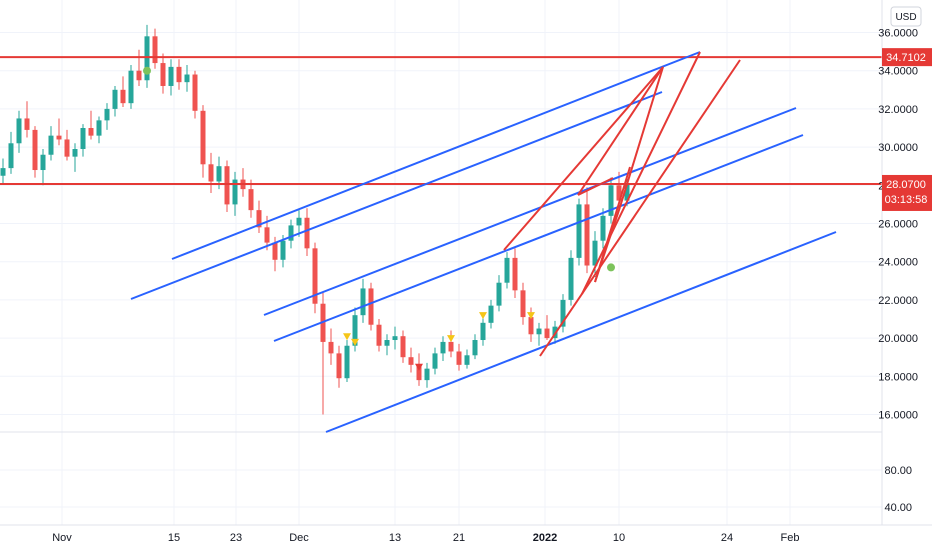 The height and width of the screenshot is (555, 932). I want to click on time-tick-label: 23, so click(236, 538).